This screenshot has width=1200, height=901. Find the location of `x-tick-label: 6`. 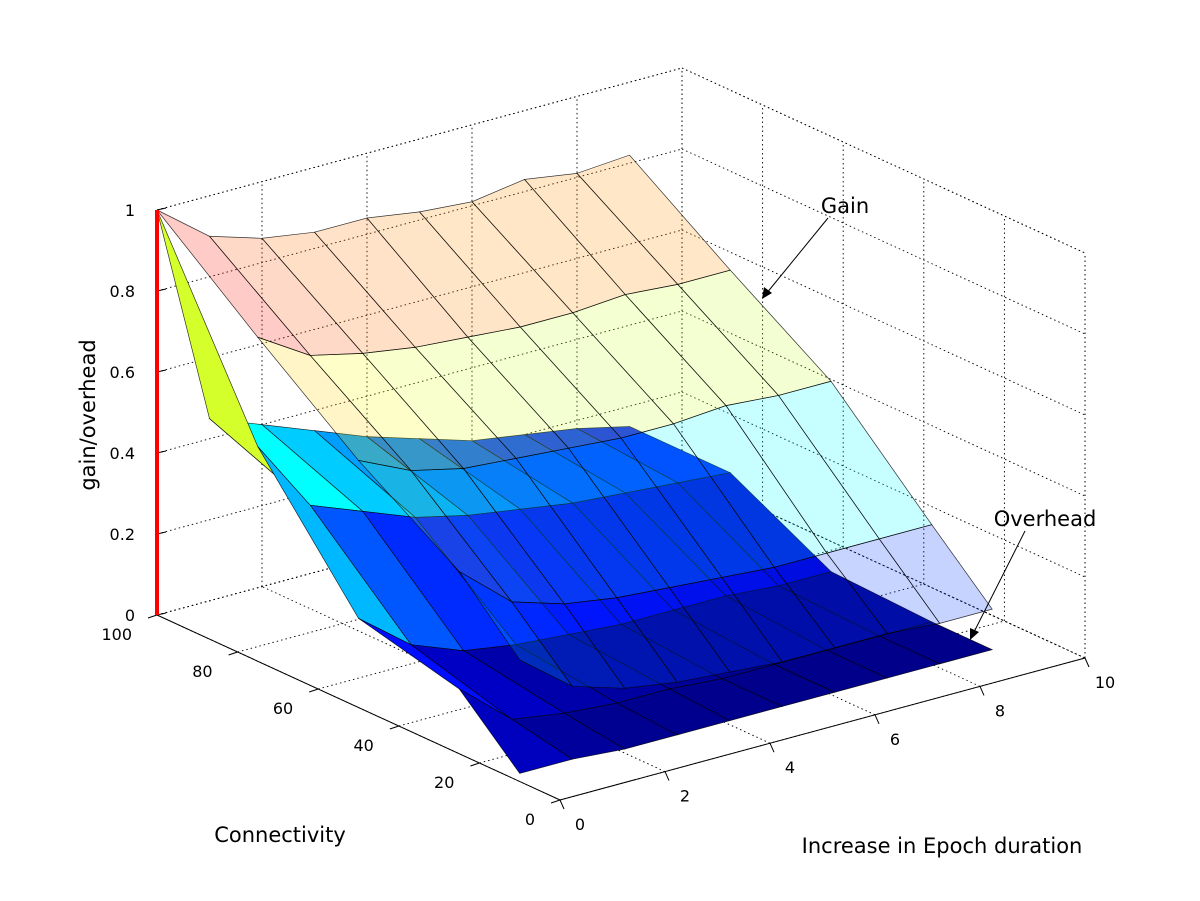

x-tick-label: 6 is located at coordinates (895, 739).